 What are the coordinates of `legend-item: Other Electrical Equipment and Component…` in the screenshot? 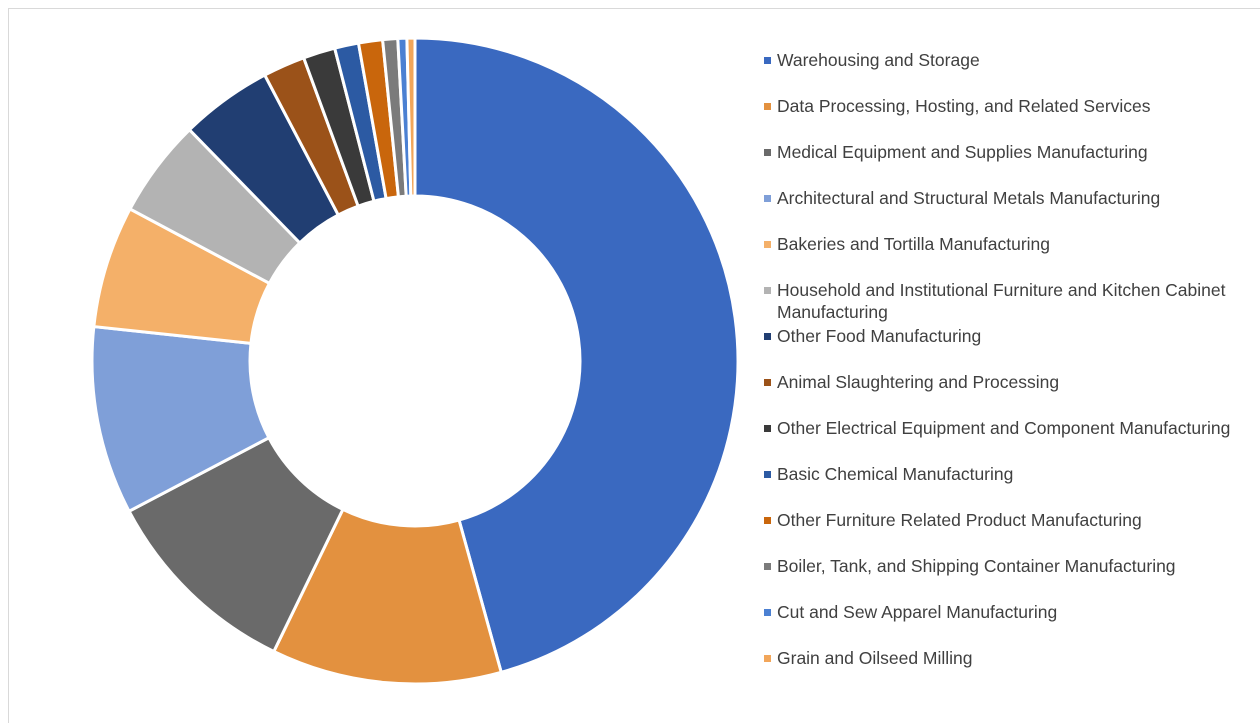 It's located at (1006, 428).